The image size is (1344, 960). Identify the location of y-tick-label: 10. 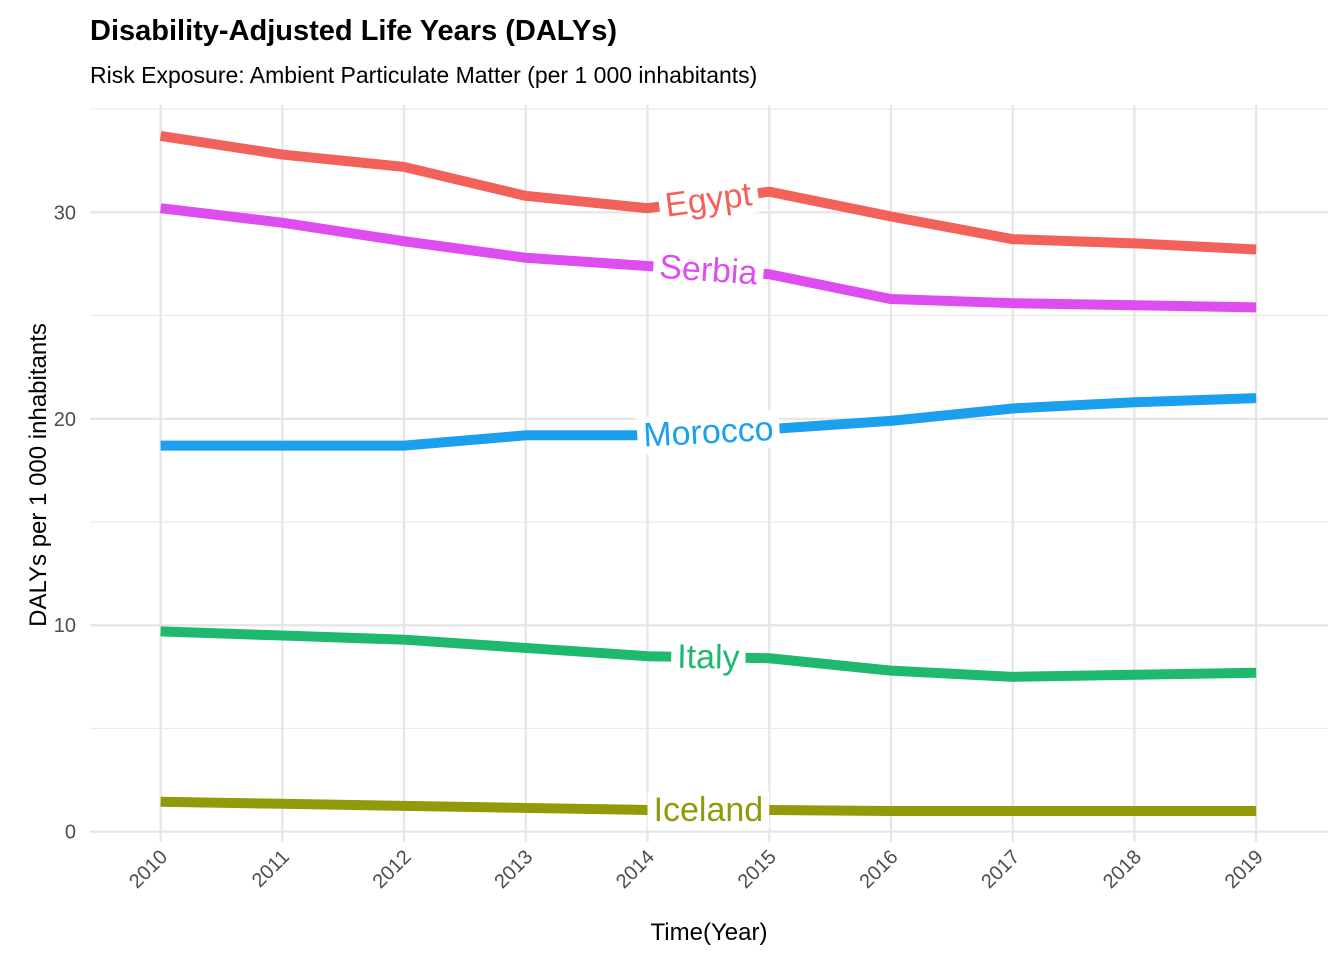
(65, 626).